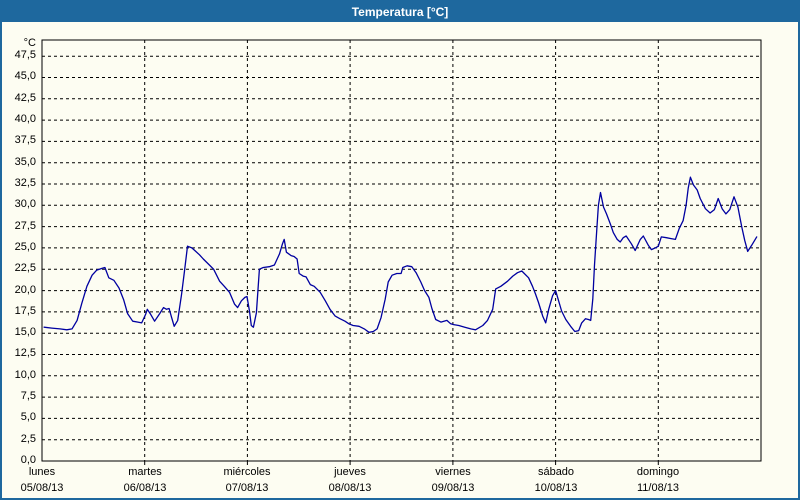 The width and height of the screenshot is (800, 500). I want to click on y-tick-label: 10,0, so click(25, 375).